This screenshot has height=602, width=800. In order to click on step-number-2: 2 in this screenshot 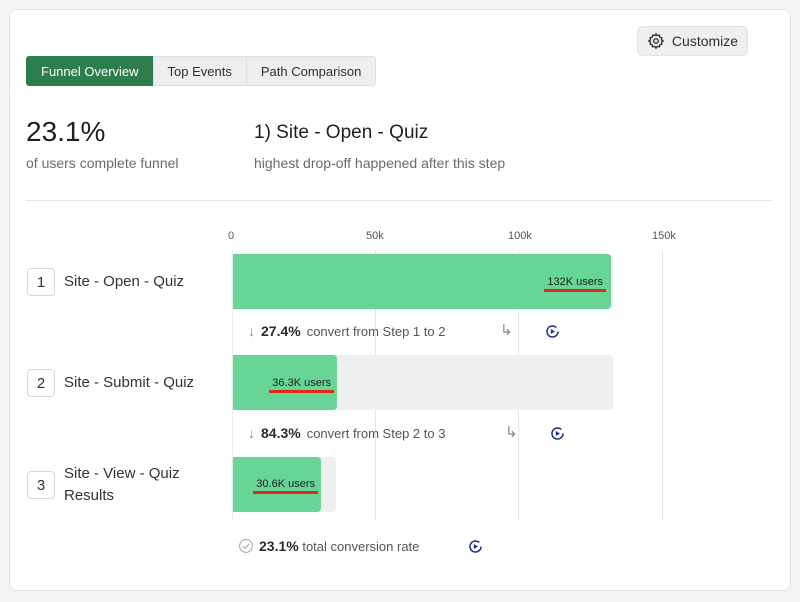, I will do `click(41, 383)`.